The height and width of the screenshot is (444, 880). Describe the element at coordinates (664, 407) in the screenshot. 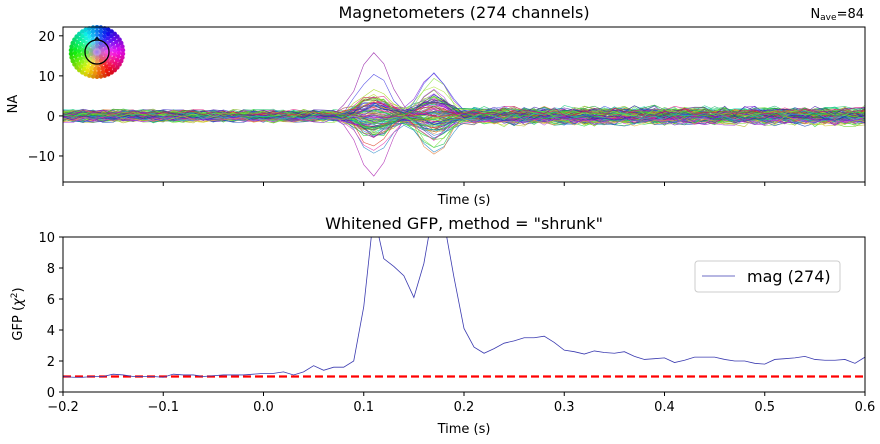

I see `x-tick-label: 0.4` at that location.